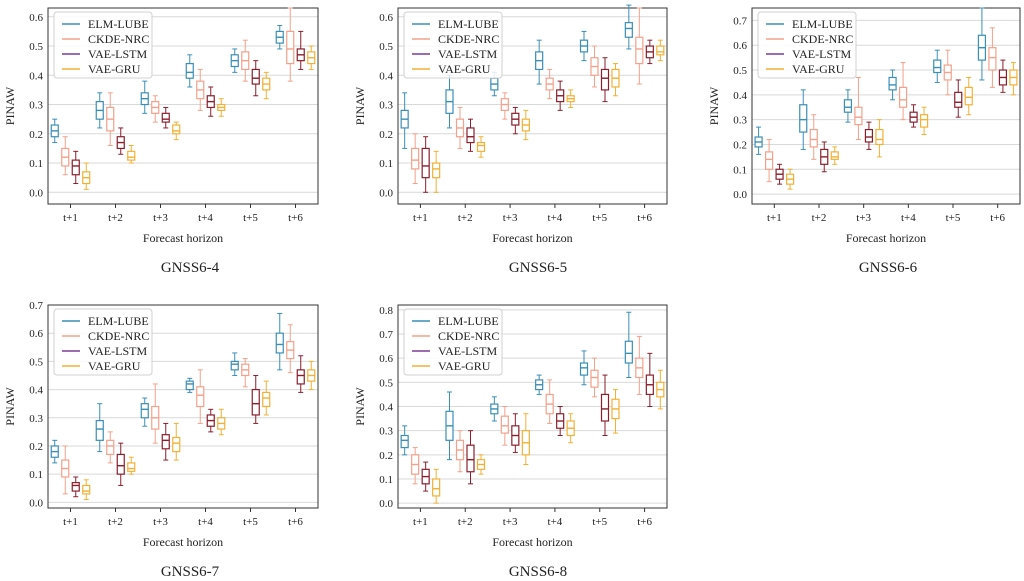  I want to click on y-tick-label: 0.1, so click(386, 480).